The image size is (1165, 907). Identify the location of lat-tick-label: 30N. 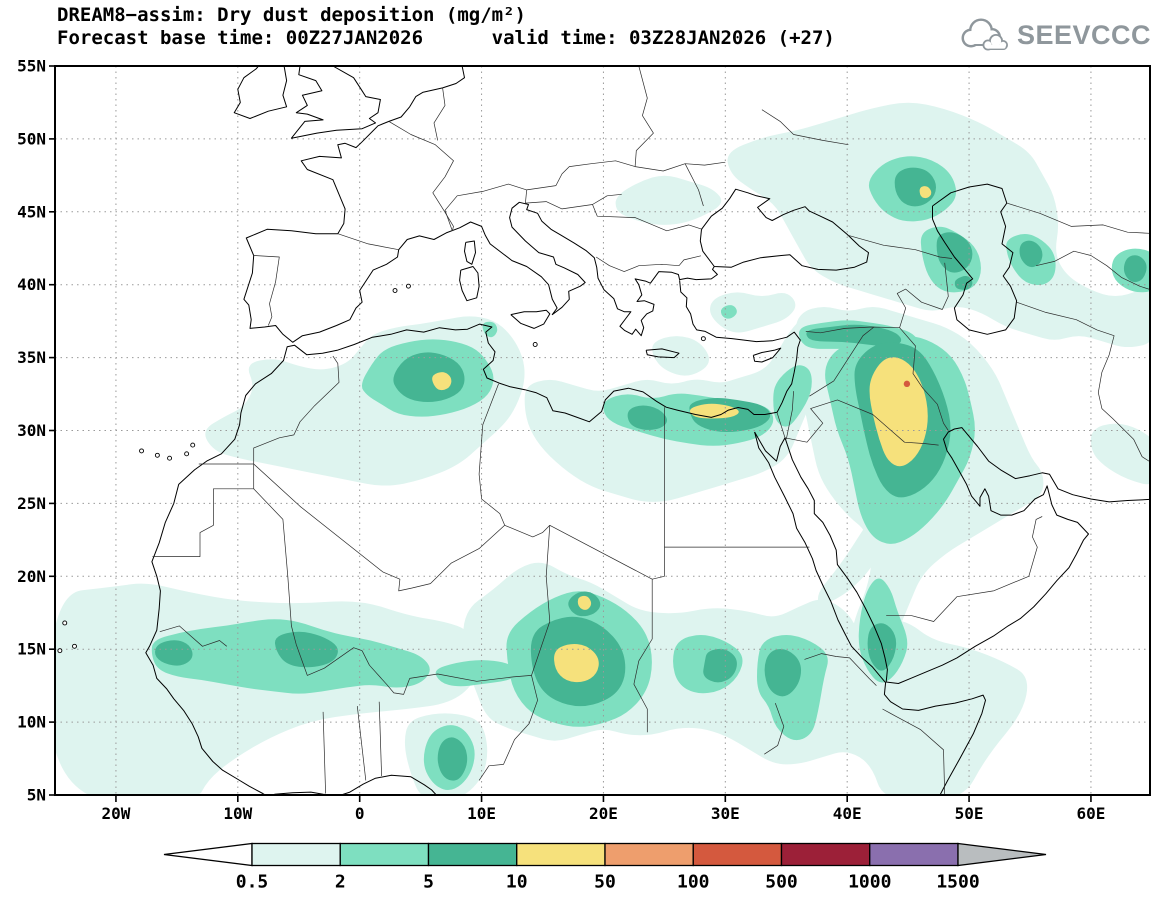
(31, 430).